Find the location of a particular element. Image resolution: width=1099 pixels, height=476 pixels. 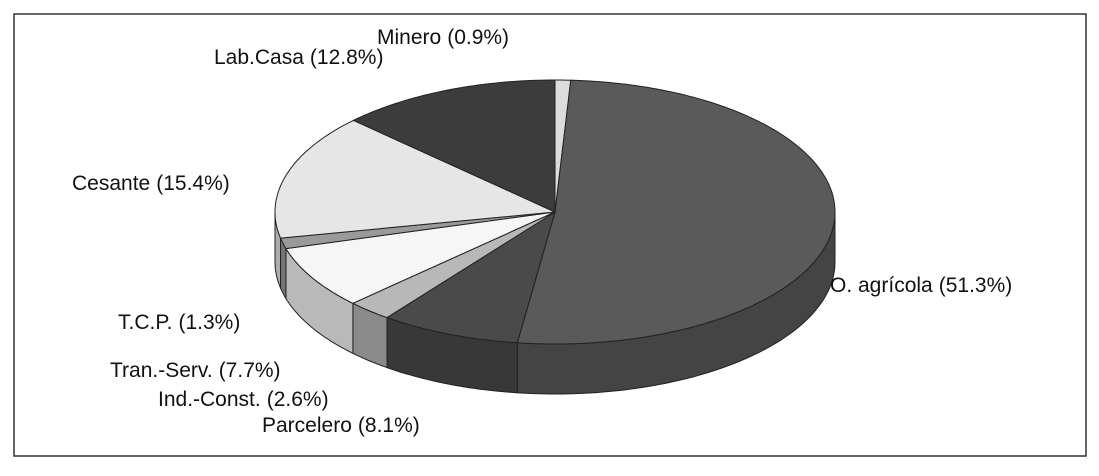

slice-label-value: (15.4%) is located at coordinates (193, 183).